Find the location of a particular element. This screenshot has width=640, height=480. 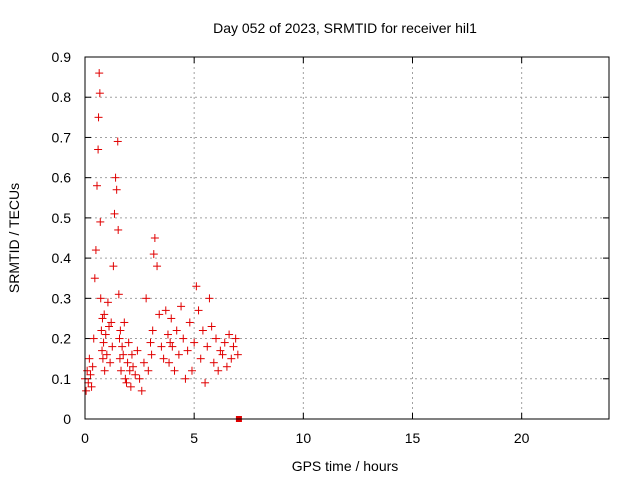

y-tick-label: 0.3 is located at coordinates (62, 298).